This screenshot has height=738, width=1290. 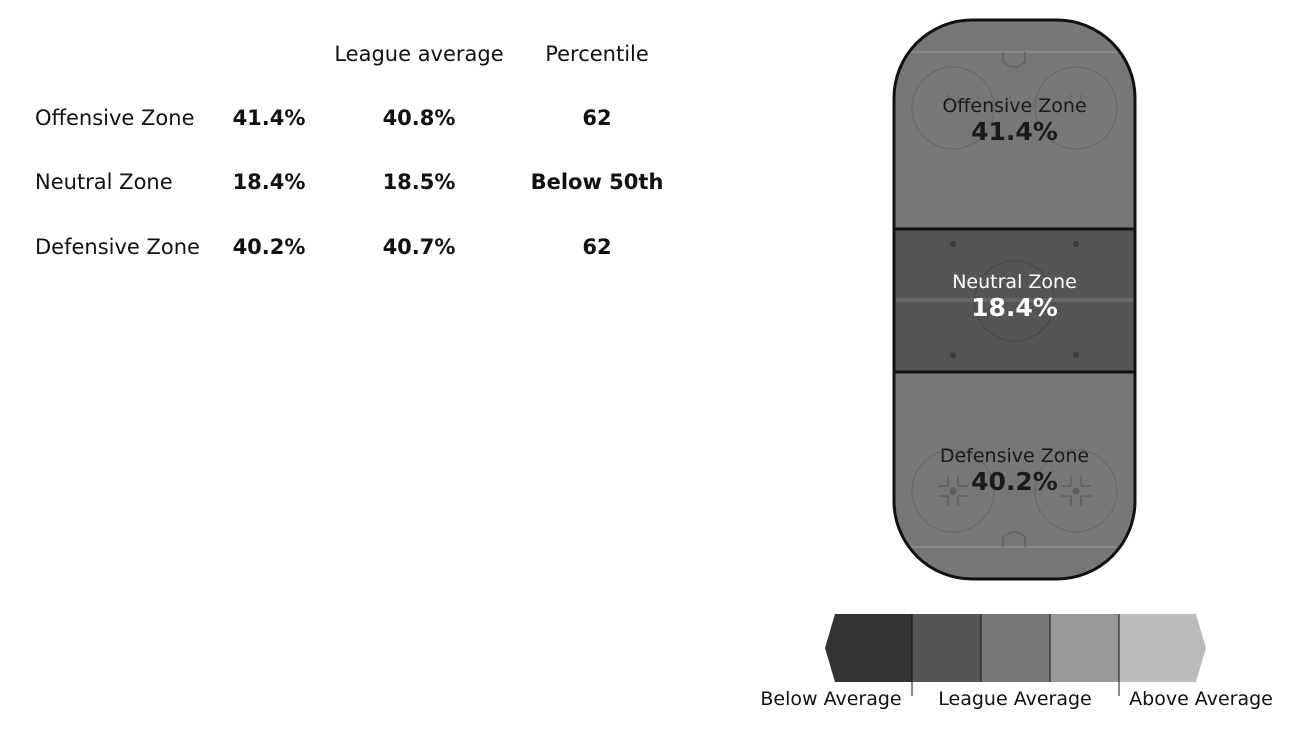 I want to click on offensive-zone-label: Offensive Zone 41.4%, so click(x=1014, y=121).